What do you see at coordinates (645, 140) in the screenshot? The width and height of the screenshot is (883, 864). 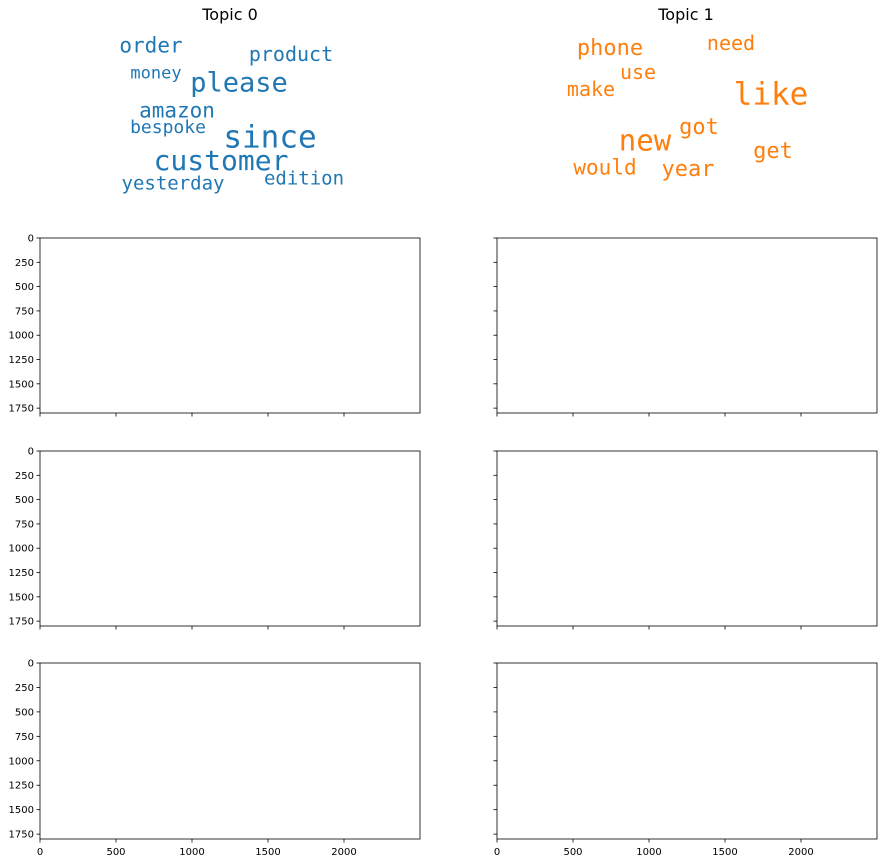 I see `topic-1-word-new: new` at bounding box center [645, 140].